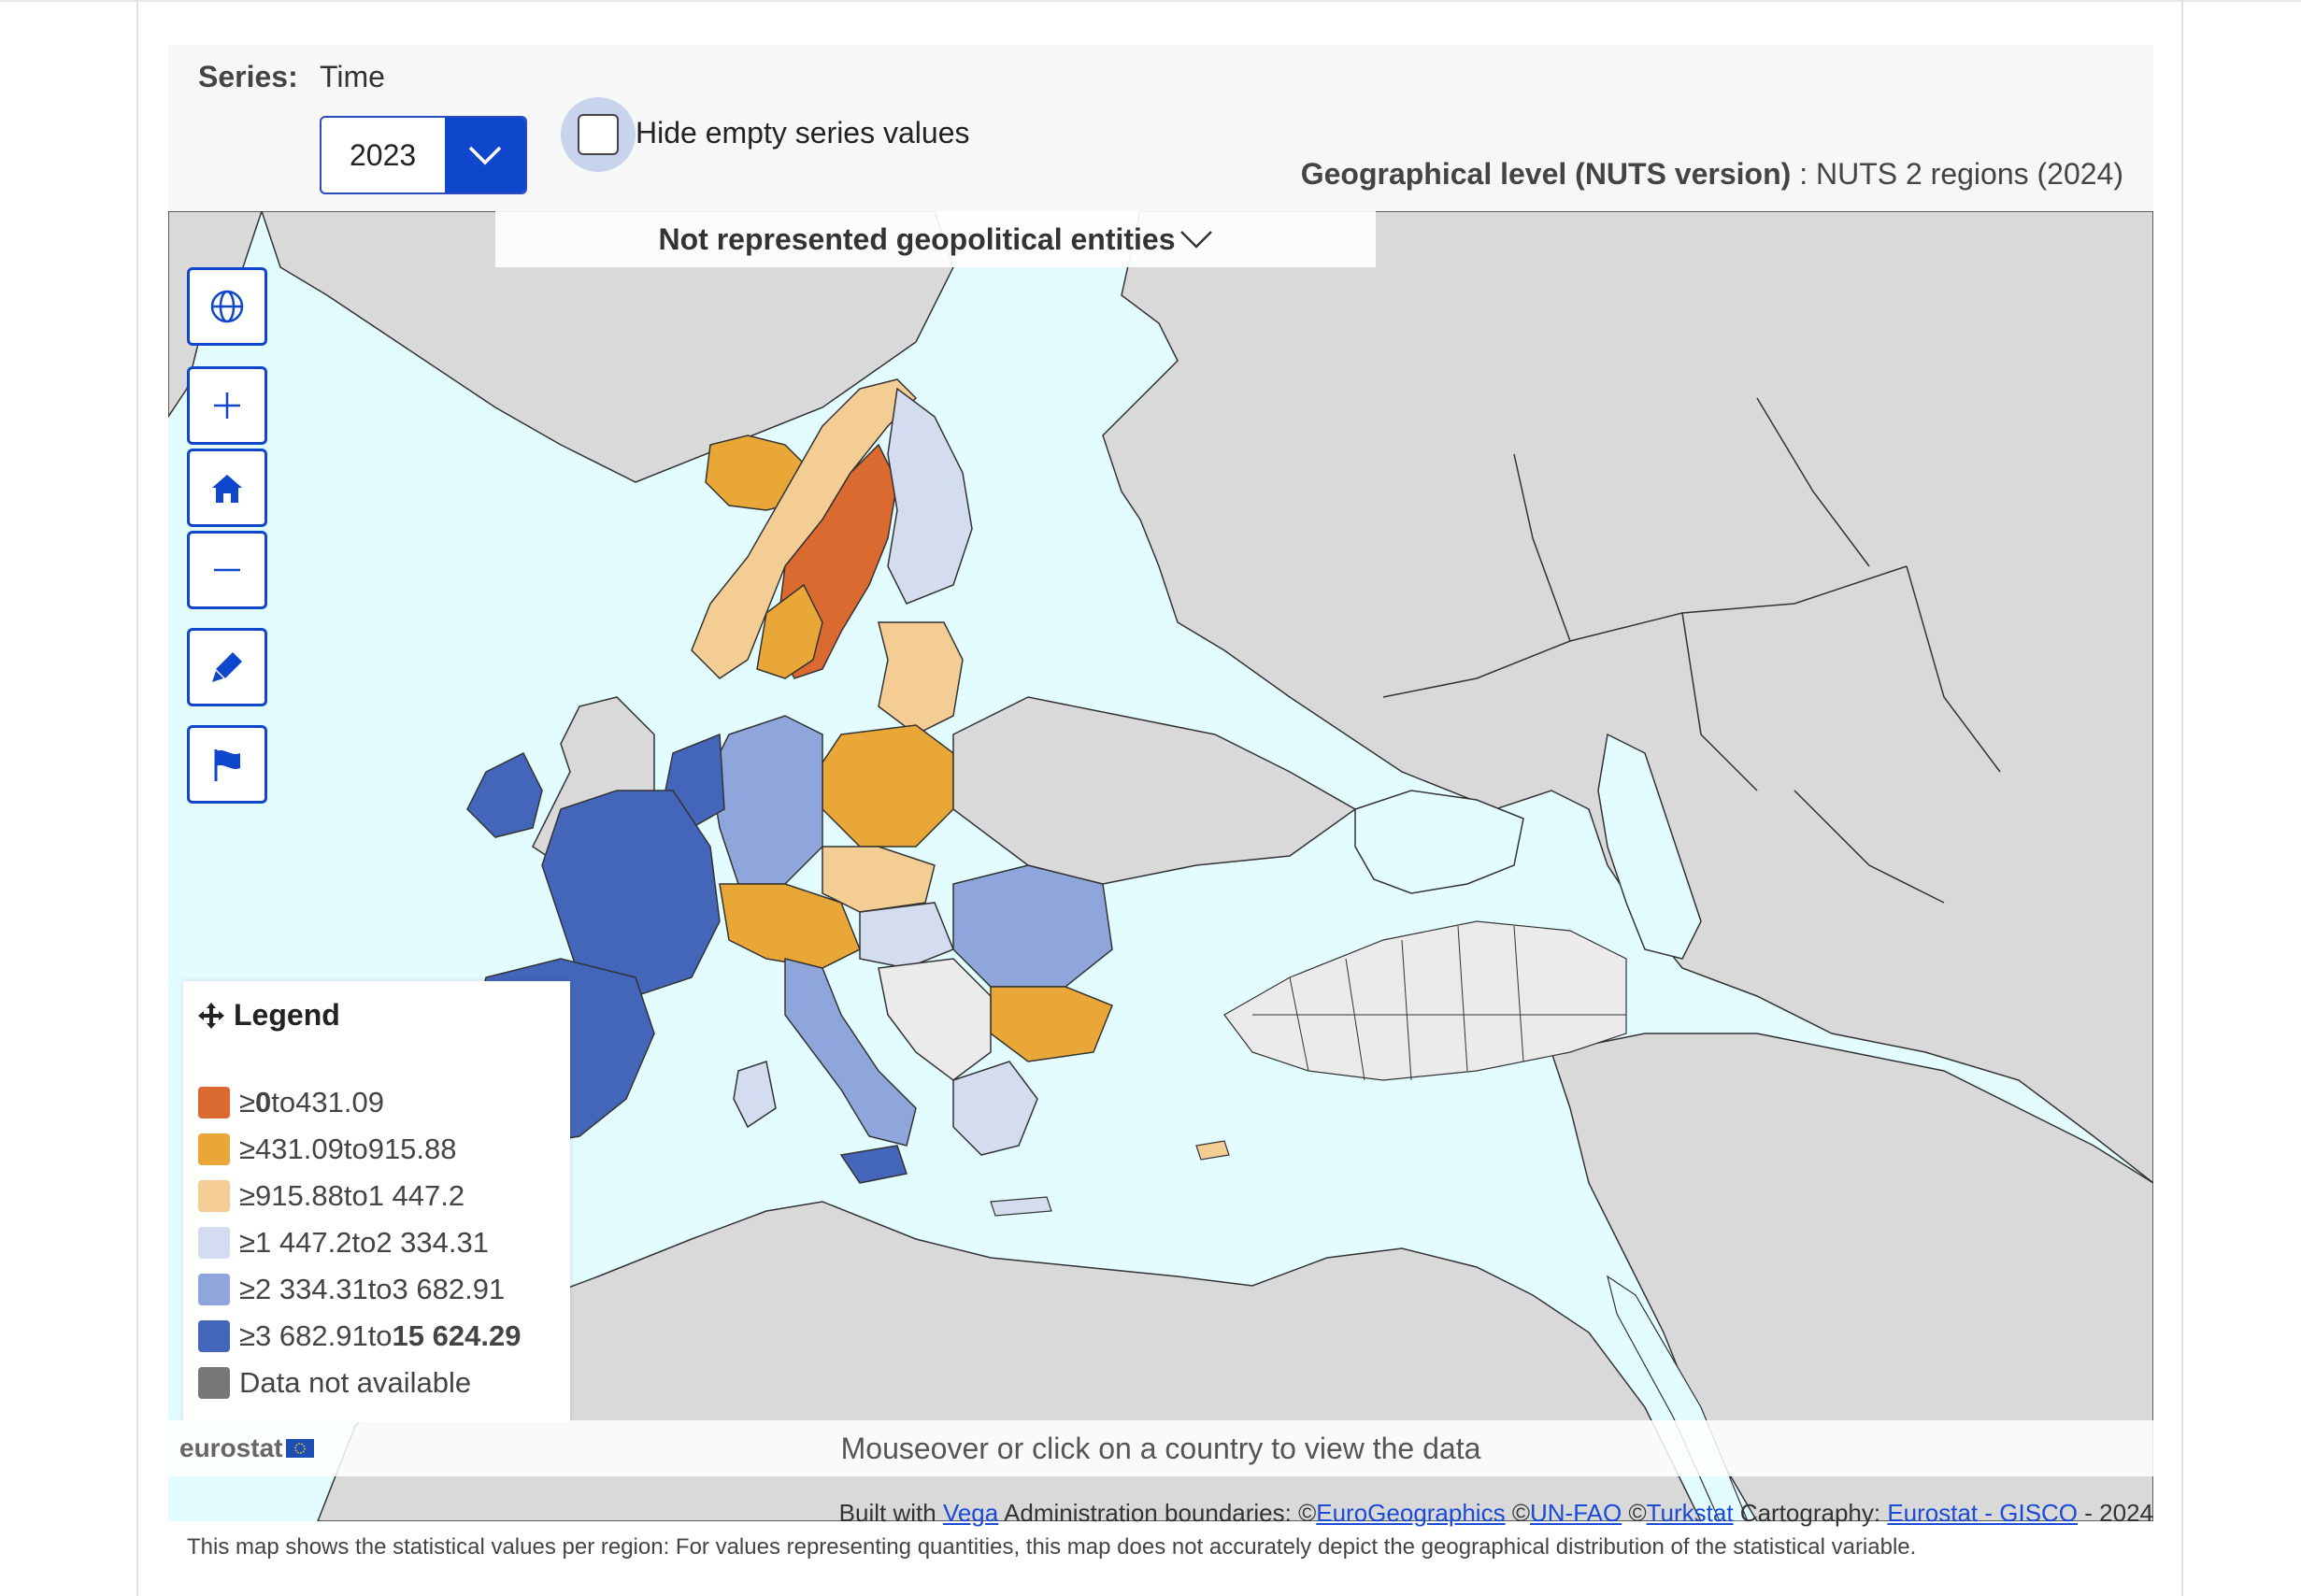 The image size is (2301, 1596). I want to click on year-select: 2023, so click(423, 155).